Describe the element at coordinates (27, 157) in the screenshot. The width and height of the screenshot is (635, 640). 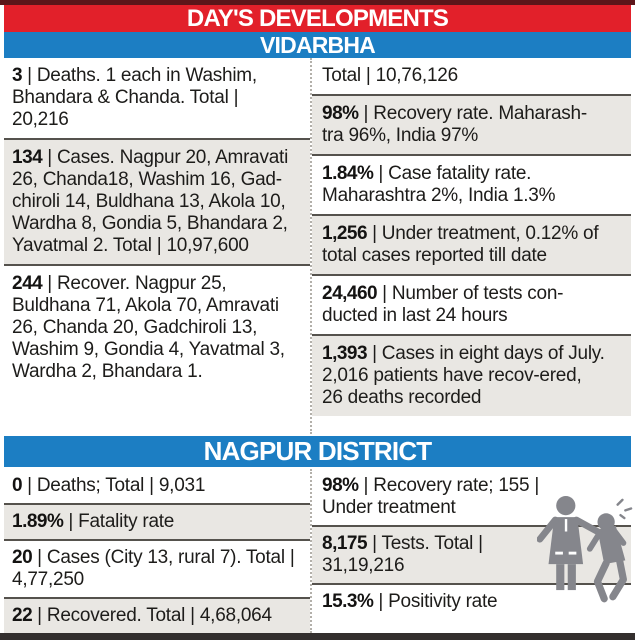
I see `stat-value: 134` at that location.